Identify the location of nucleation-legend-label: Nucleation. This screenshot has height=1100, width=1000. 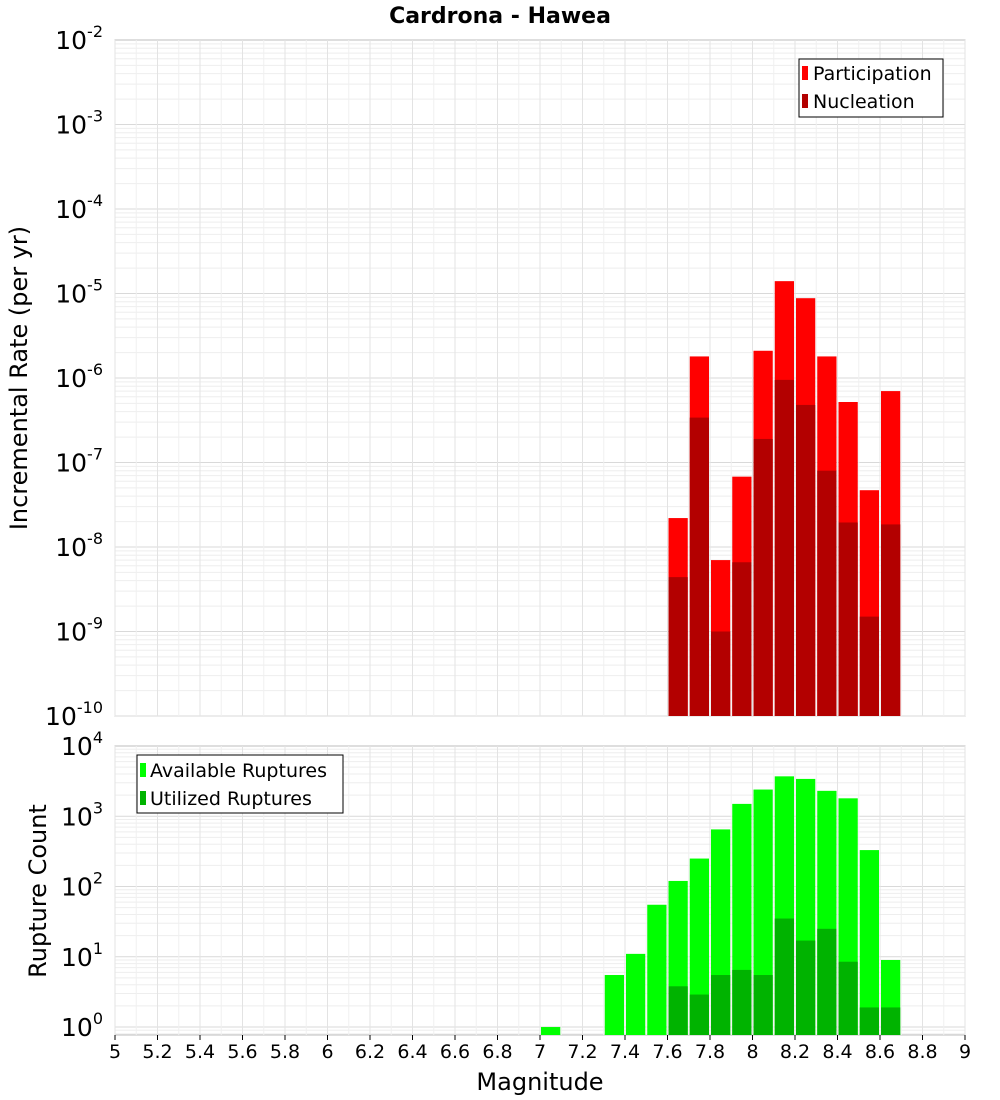
(864, 102).